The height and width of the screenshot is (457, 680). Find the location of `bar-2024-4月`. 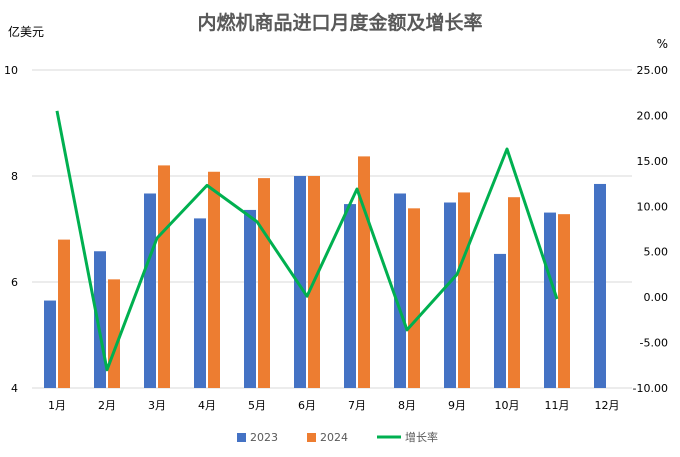

bar-2024-4月 is located at coordinates (214, 279).